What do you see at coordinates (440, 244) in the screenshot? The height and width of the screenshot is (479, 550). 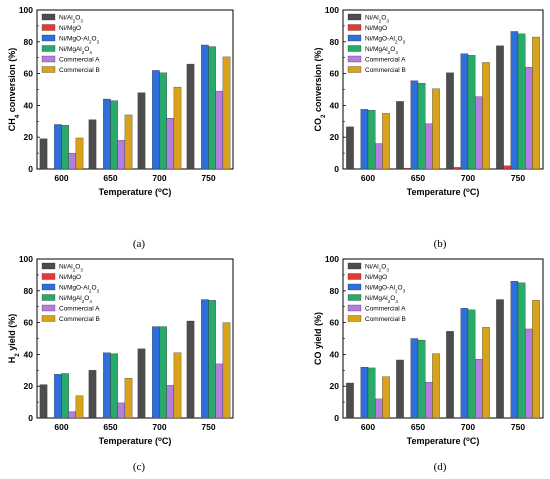 I see `panel-label: (b)` at bounding box center [440, 244].